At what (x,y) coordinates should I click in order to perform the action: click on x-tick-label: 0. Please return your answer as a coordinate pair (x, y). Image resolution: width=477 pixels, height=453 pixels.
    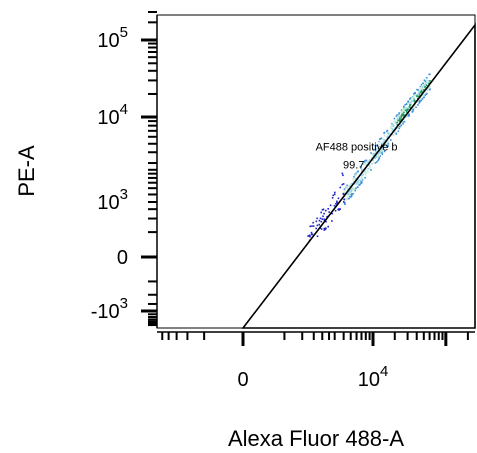
    Looking at the image, I should click on (242, 380).